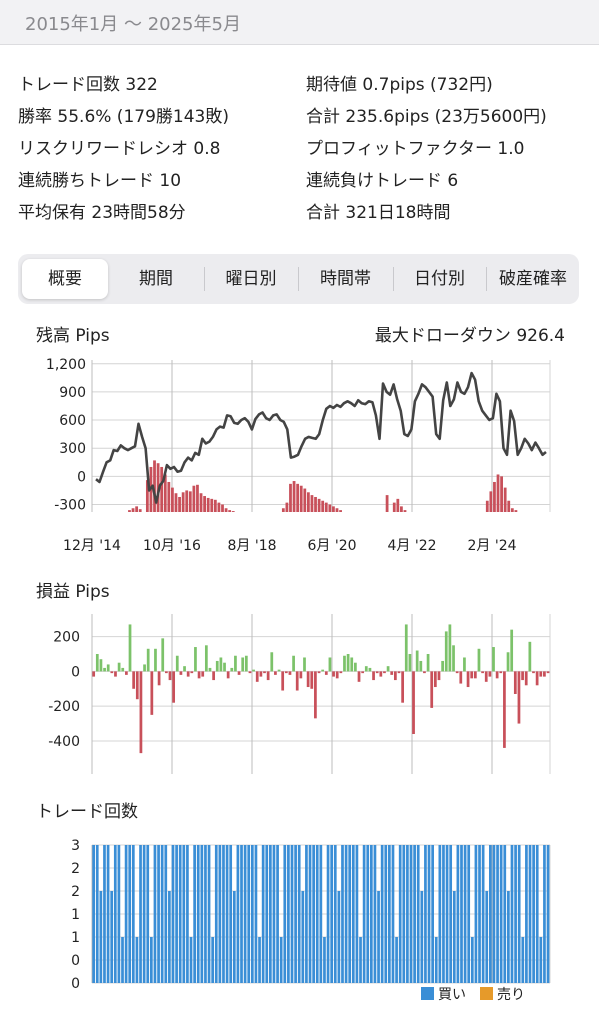  Describe the element at coordinates (345, 279) in the screenshot. I see `tab-time-of-day: 時間帯` at that location.